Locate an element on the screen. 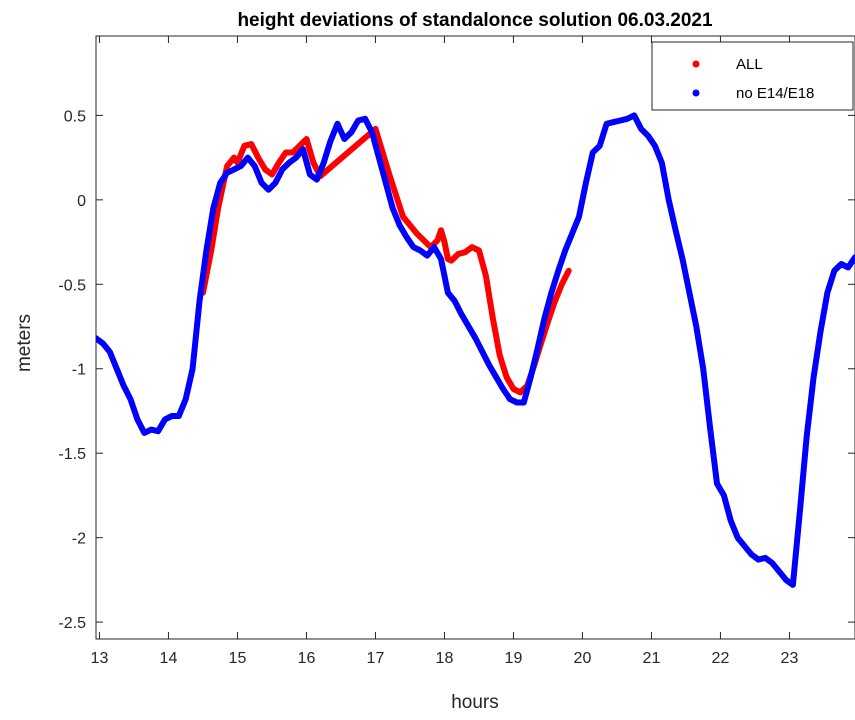  y-tick-label: -2.5 is located at coordinates (72, 623).